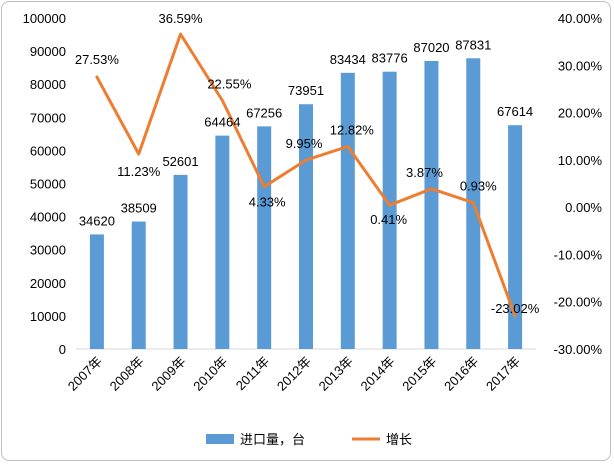 The width and height of the screenshot is (614, 464). Describe the element at coordinates (272, 439) in the screenshot. I see `legend-label-bar: 进口量，台` at that location.